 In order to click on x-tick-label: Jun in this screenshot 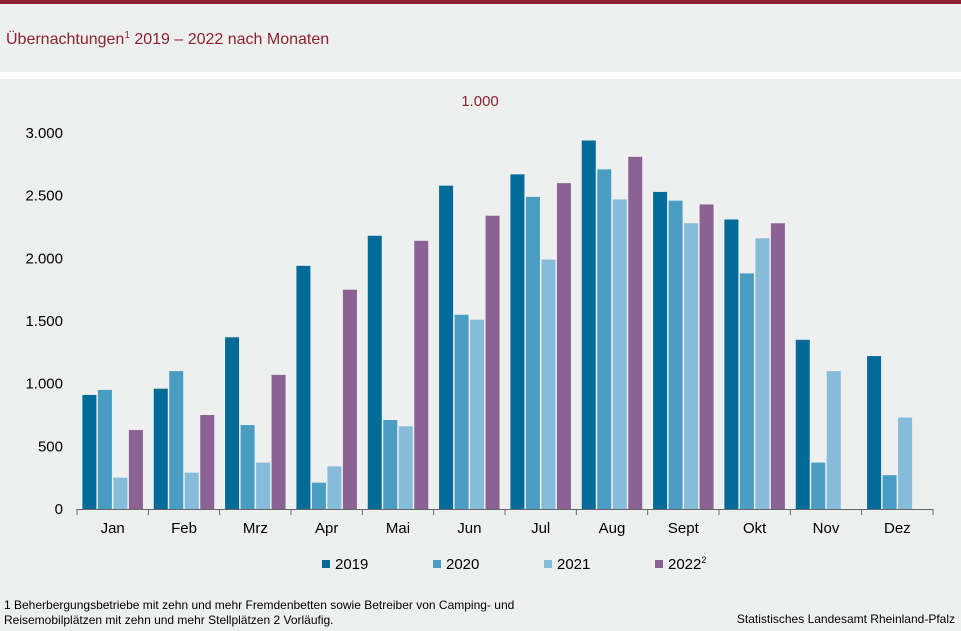, I will do `click(469, 528)`.